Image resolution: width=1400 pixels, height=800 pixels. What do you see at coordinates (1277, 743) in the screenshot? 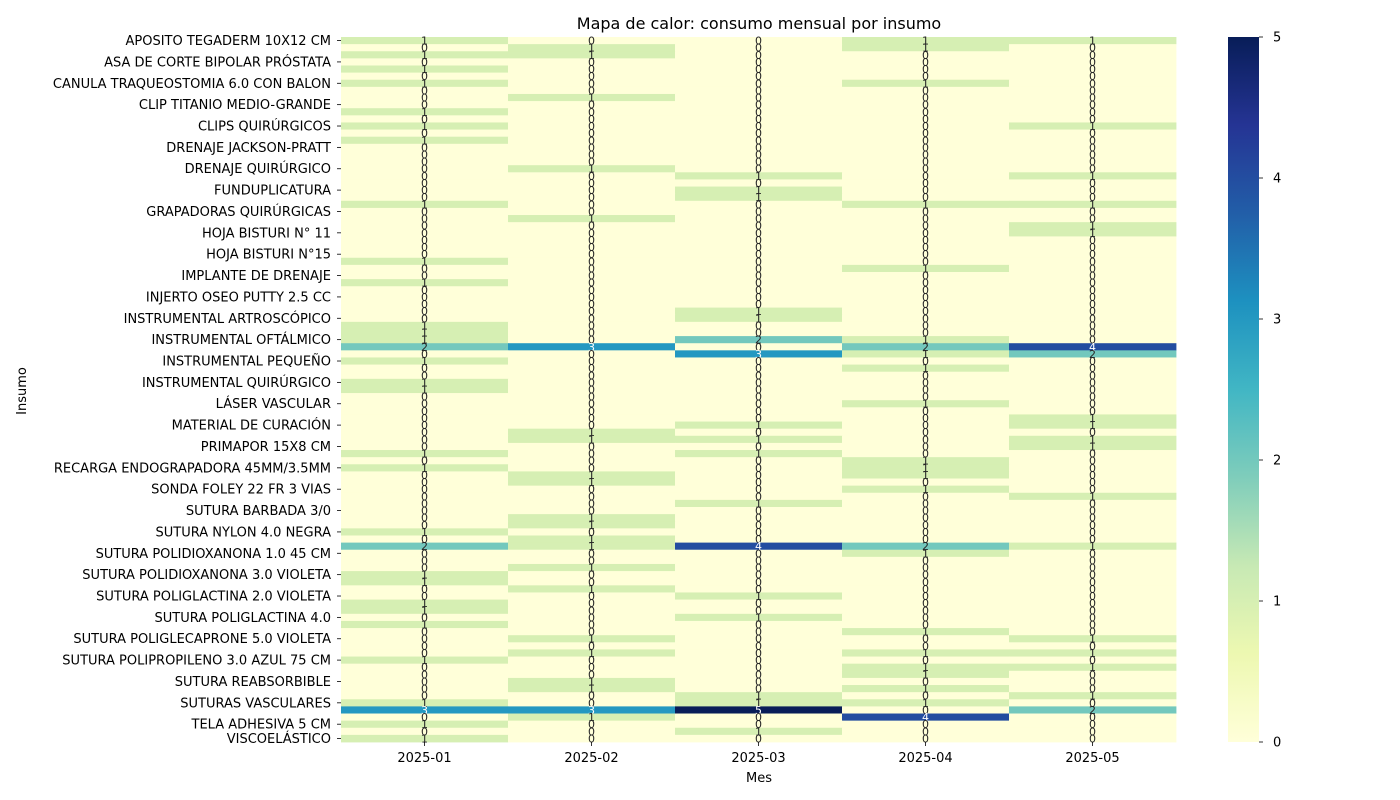
I see `colorbar-tick-label: 0` at bounding box center [1277, 743].